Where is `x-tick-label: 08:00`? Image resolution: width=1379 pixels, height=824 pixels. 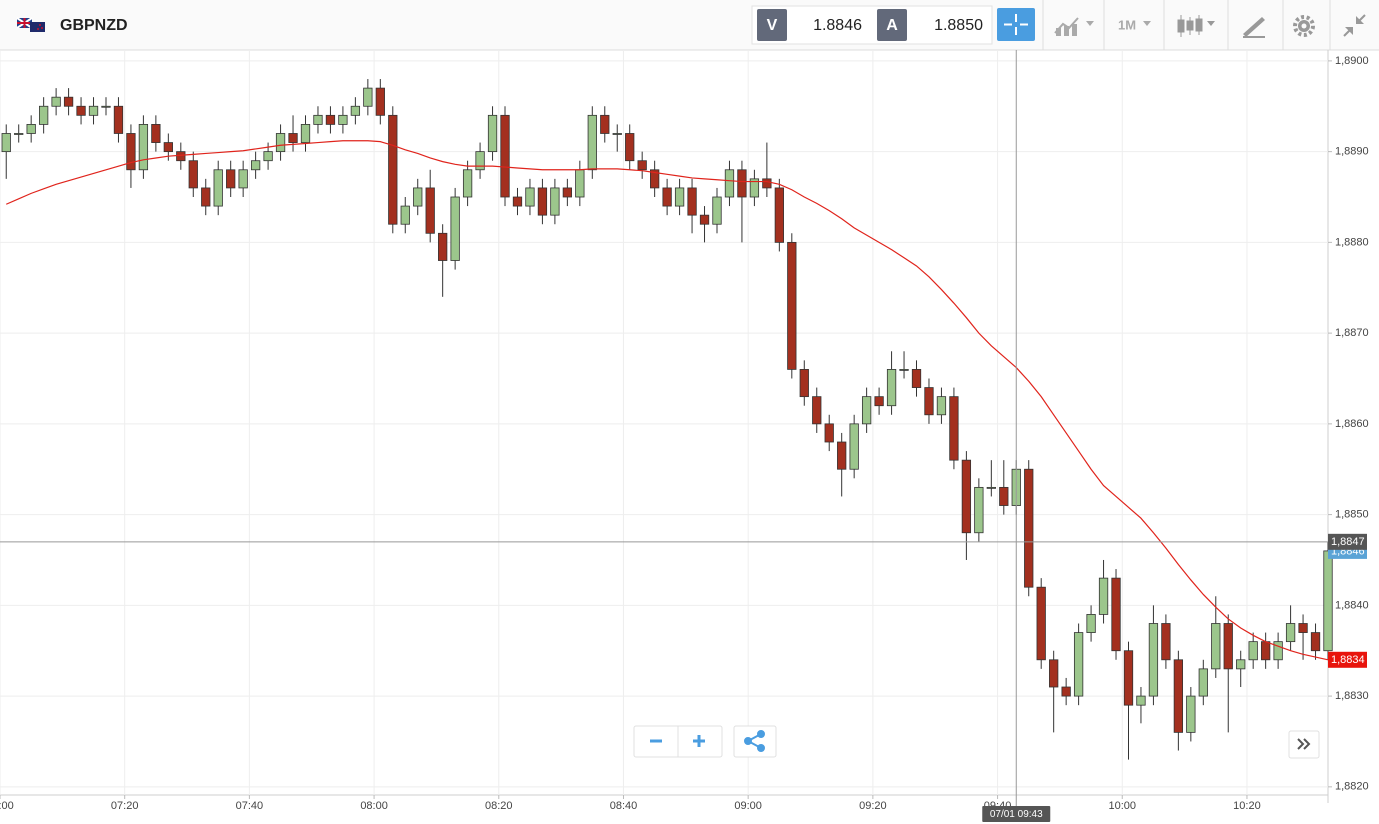 x-tick-label: 08:00 is located at coordinates (374, 806).